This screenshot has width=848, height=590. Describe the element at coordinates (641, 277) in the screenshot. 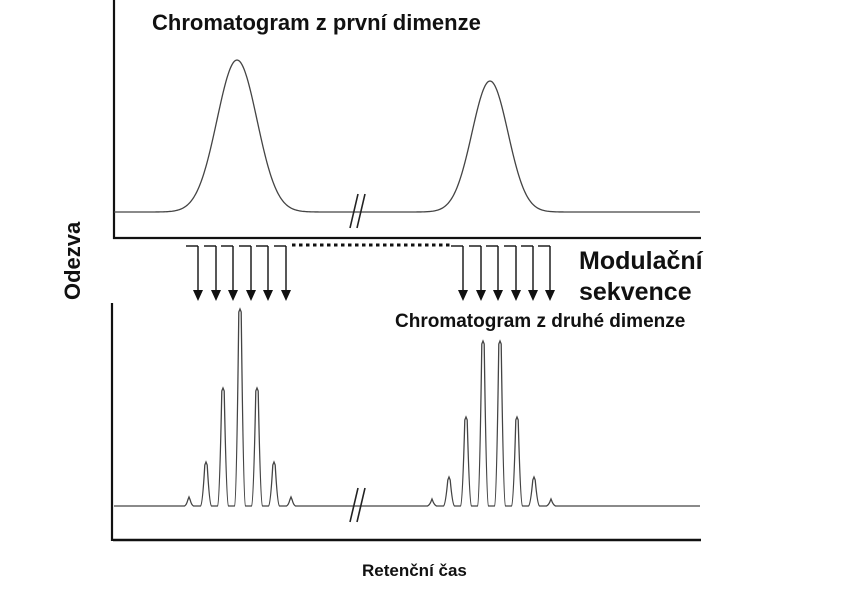

I see `modulation-sequence-label: Modulační sekvence` at that location.